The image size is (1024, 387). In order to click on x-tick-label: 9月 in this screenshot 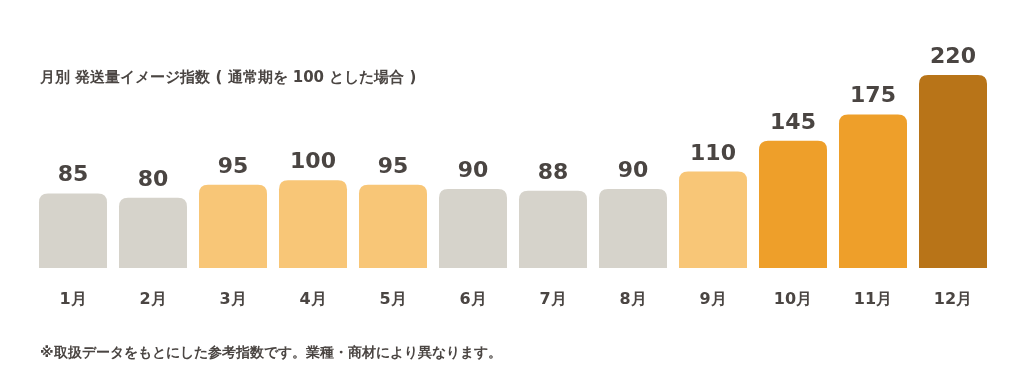, I will do `click(713, 298)`.